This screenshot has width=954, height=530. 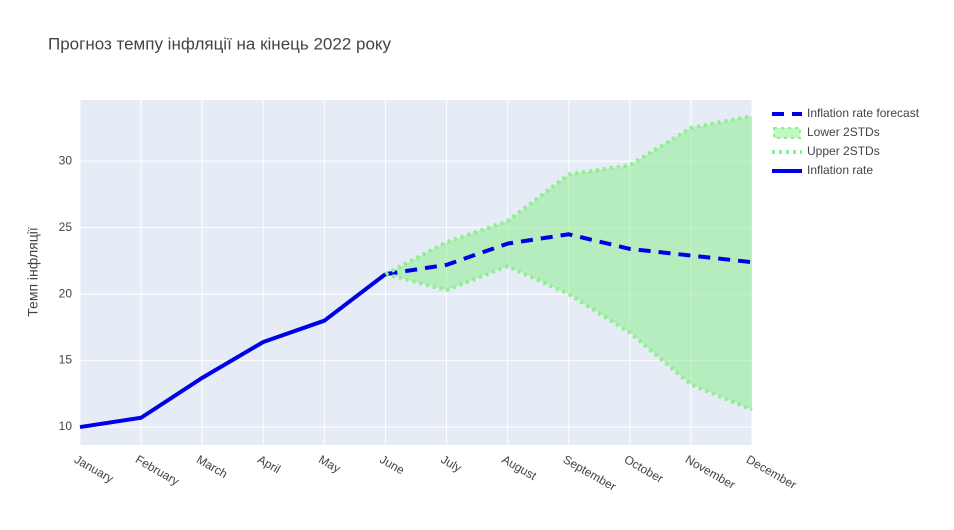 What do you see at coordinates (212, 466) in the screenshot?
I see `x-tick-label: March` at bounding box center [212, 466].